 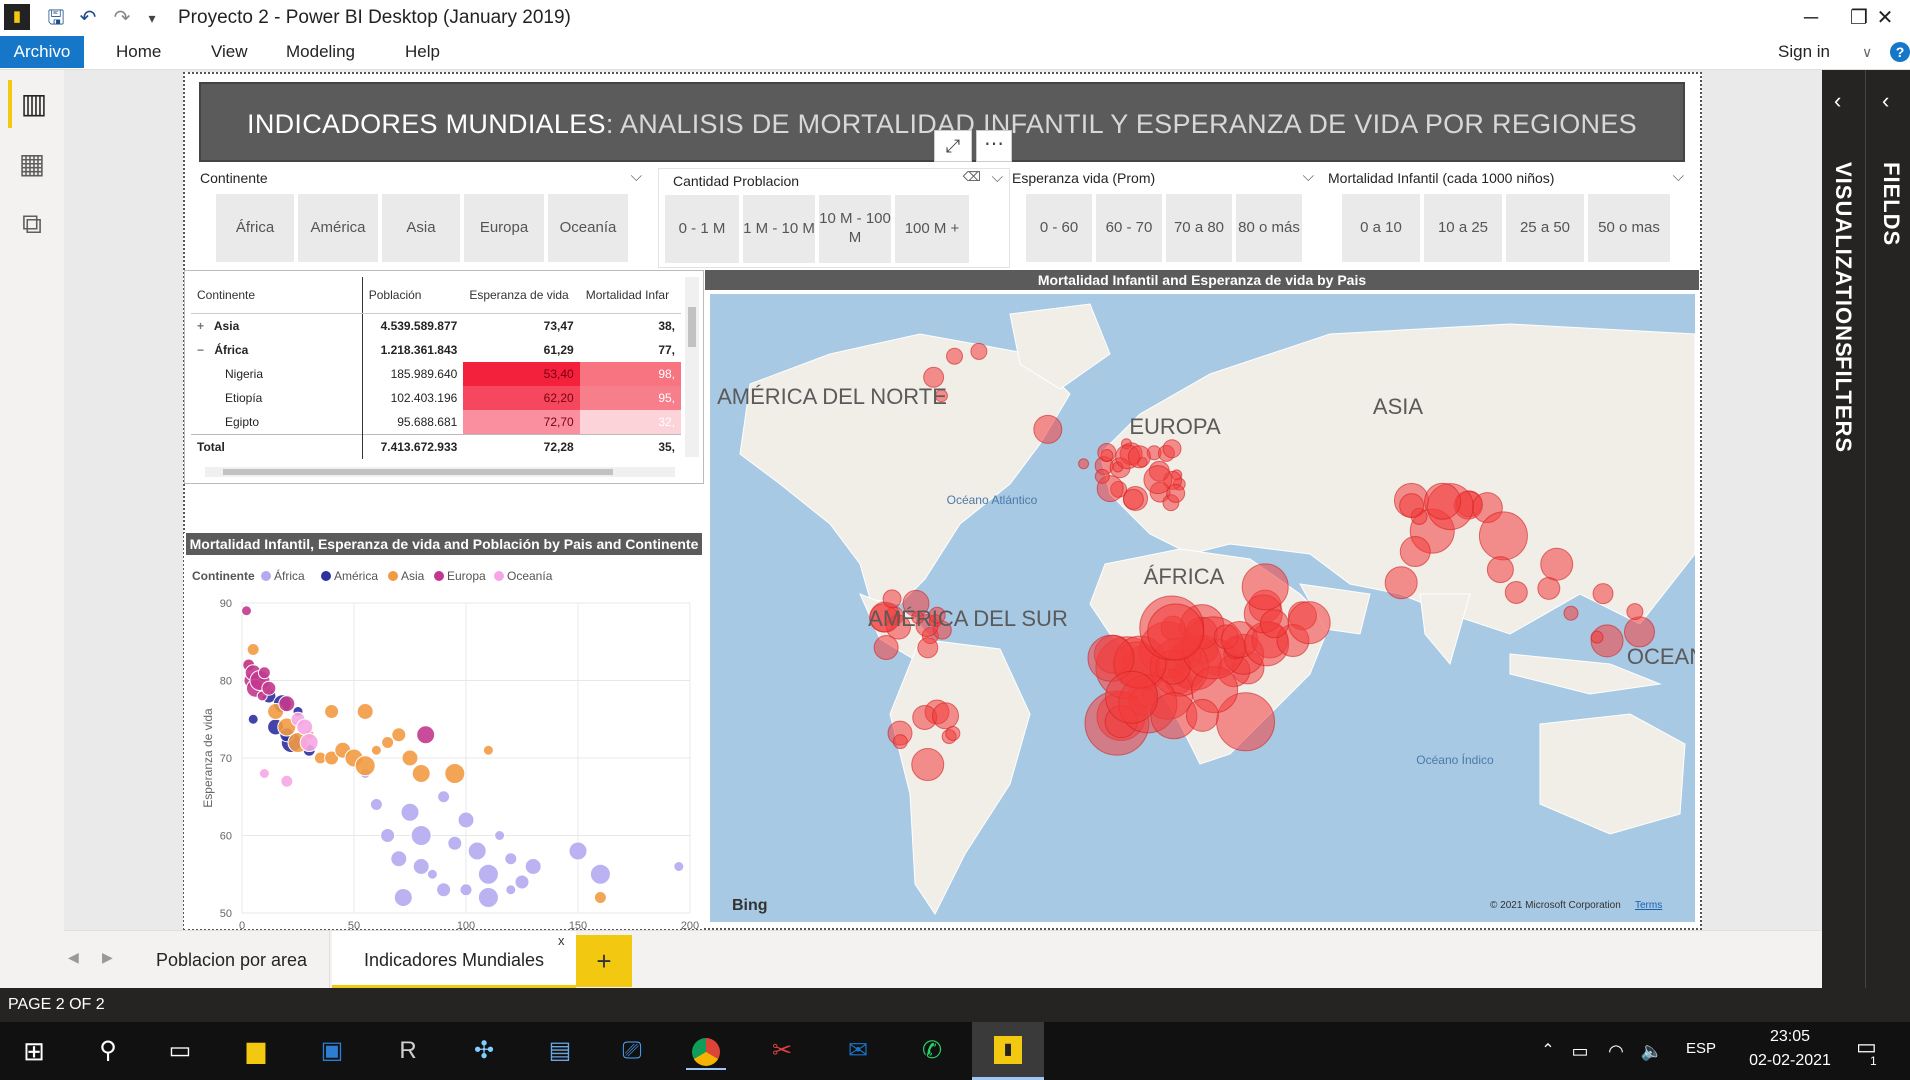 I want to click on slicer-option: 60 - 70, so click(x=1129, y=228).